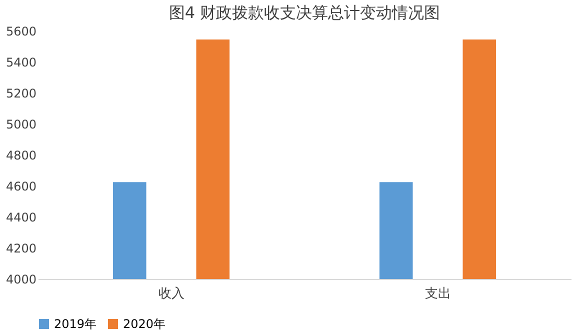  What do you see at coordinates (304, 12) in the screenshot?
I see `chart-title: 图4 财政拨款收支决算总计变动情况图` at bounding box center [304, 12].